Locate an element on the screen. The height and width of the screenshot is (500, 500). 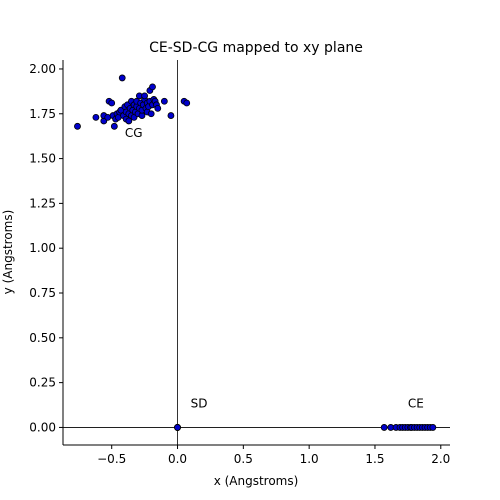
y-axis-ticks: 0.00 0.25 0.50 0.75 1.00 1.25 1.50 1.75 2.00 is located at coordinates (46, 248).